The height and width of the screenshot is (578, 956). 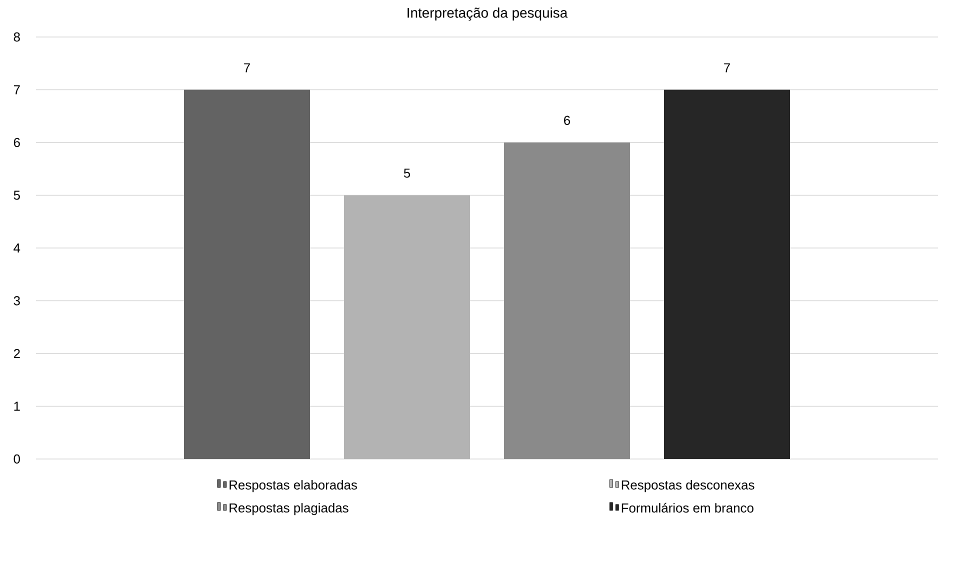 I want to click on y-tick-label: 8, so click(x=17, y=37).